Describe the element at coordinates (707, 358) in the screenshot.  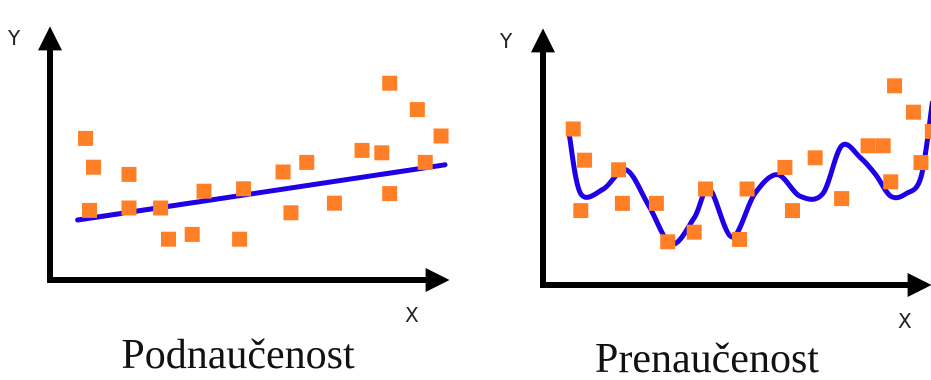
I see `chart-caption: Prenaučenost` at that location.